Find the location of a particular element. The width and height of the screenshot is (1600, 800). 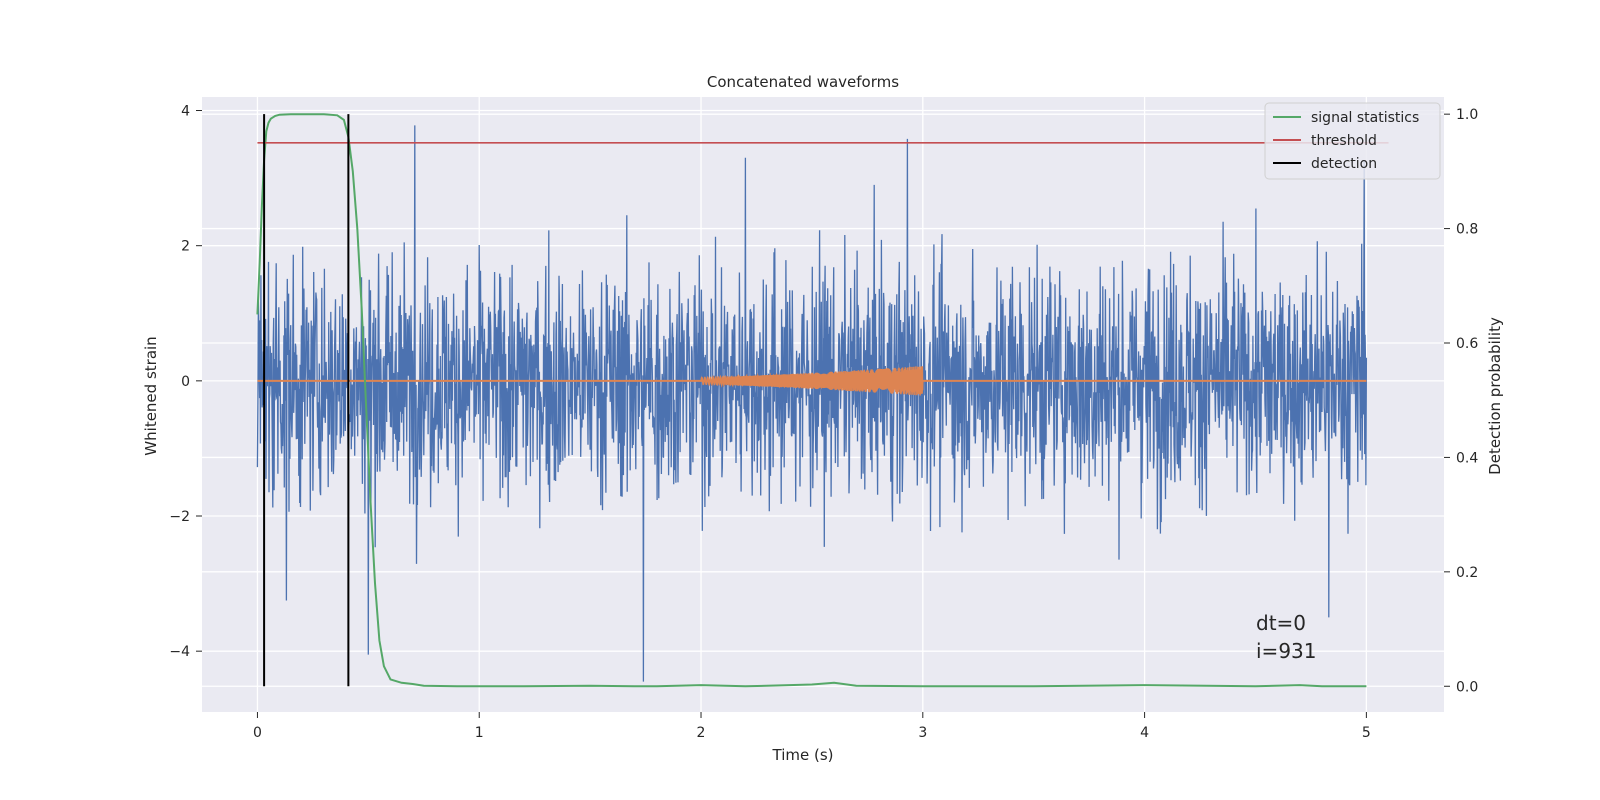

legend-label: signal statistics is located at coordinates (1365, 118).